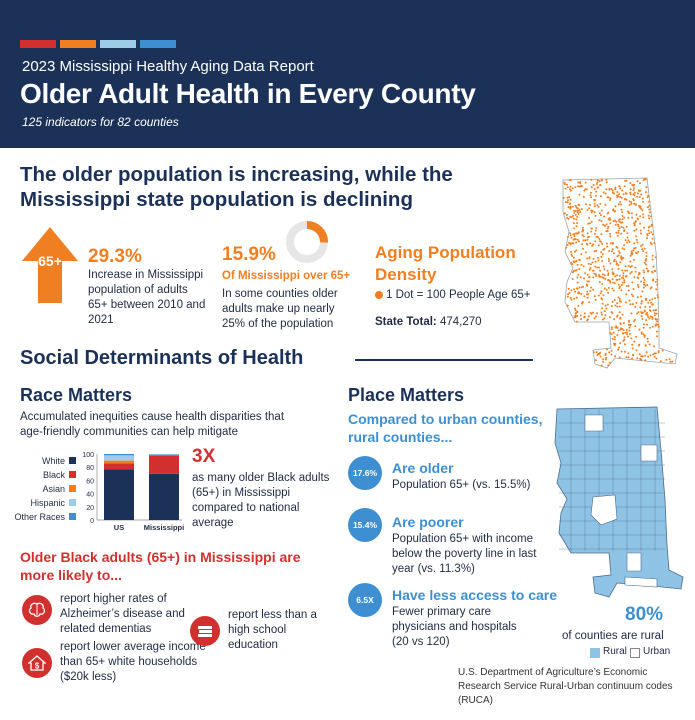 The width and height of the screenshot is (695, 720). Describe the element at coordinates (641, 582) in the screenshot. I see `urban-county-coast` at that location.